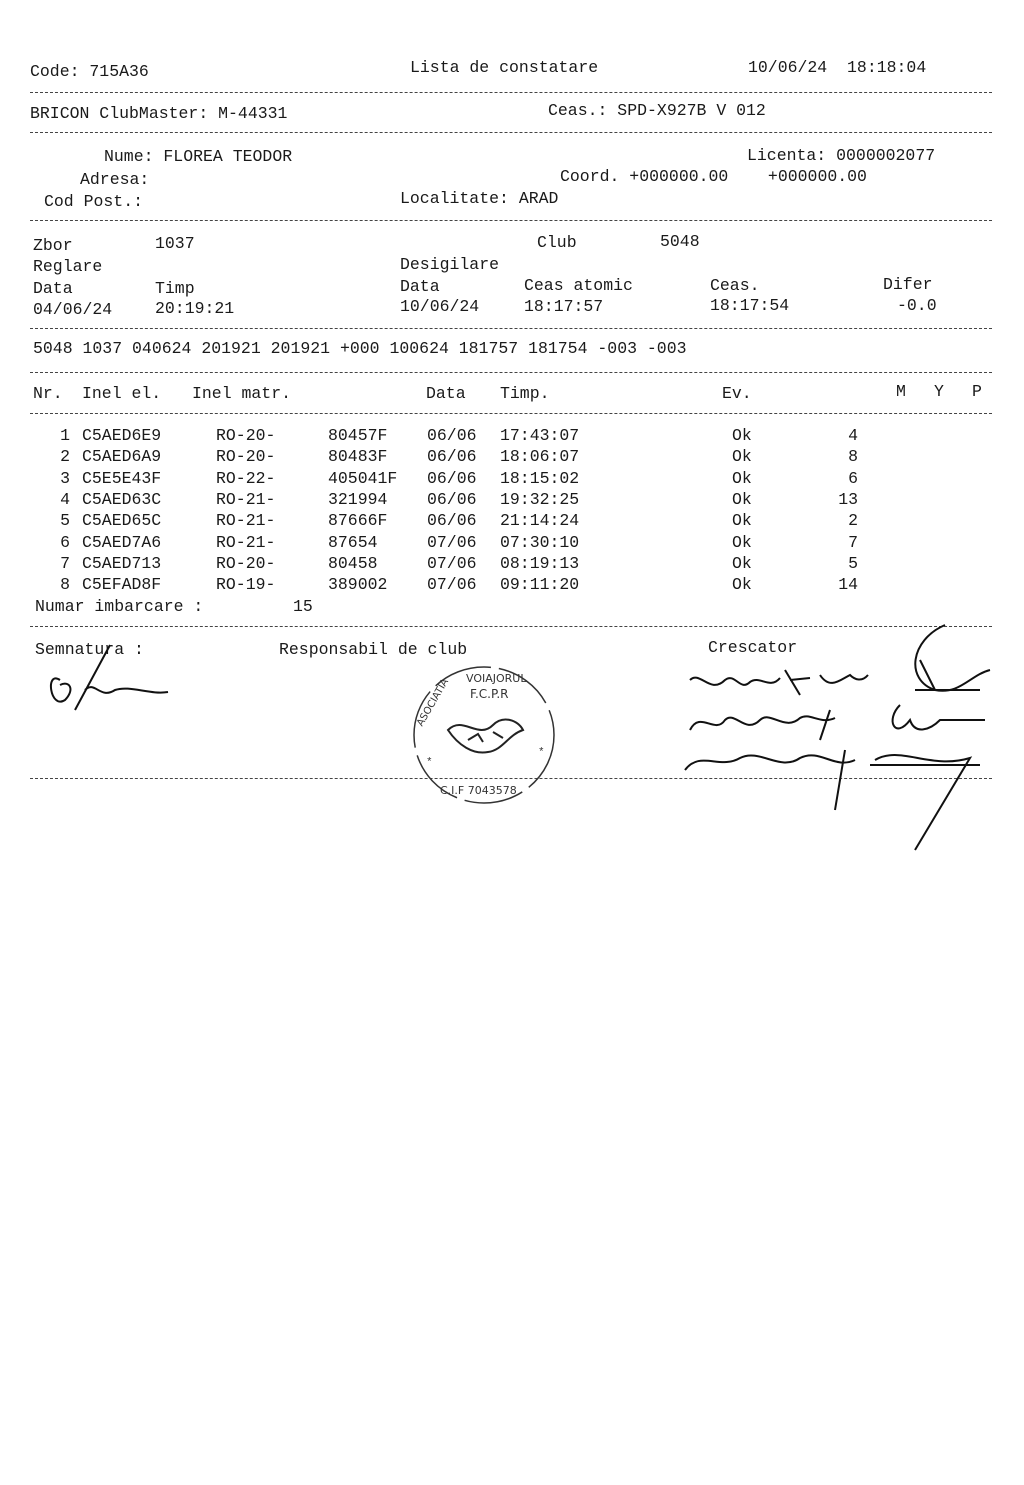 The height and width of the screenshot is (1485, 1024). I want to click on cell-m: 13, so click(848, 499).